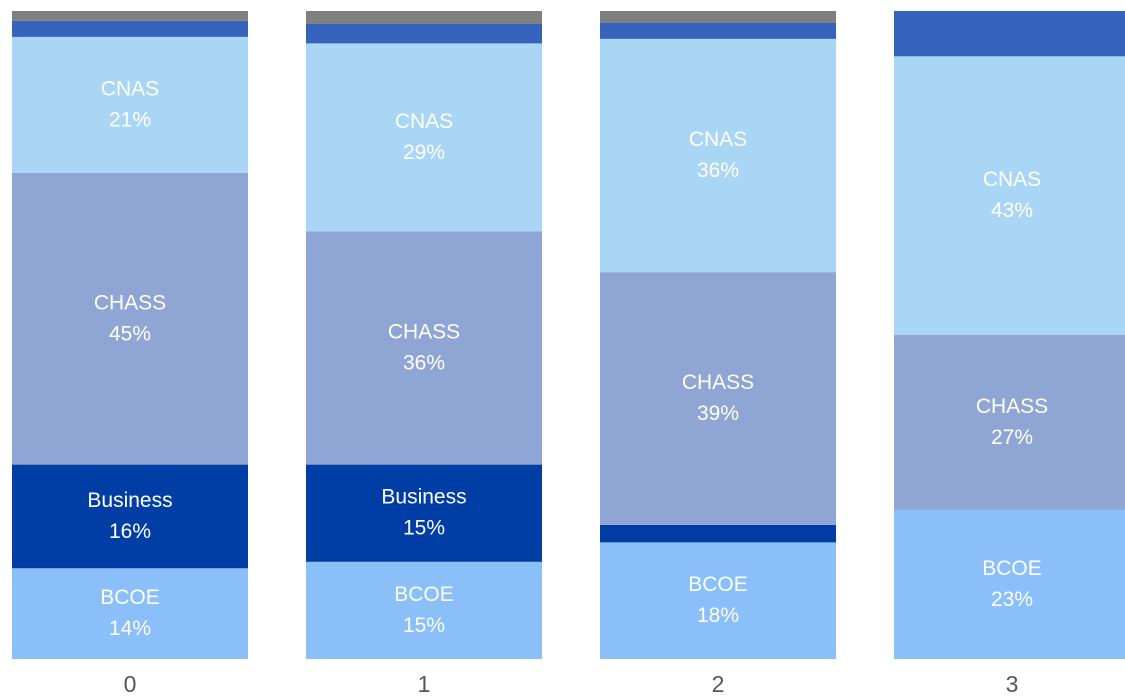 The height and width of the screenshot is (697, 1125). I want to click on data-label: 18%, so click(718, 615).